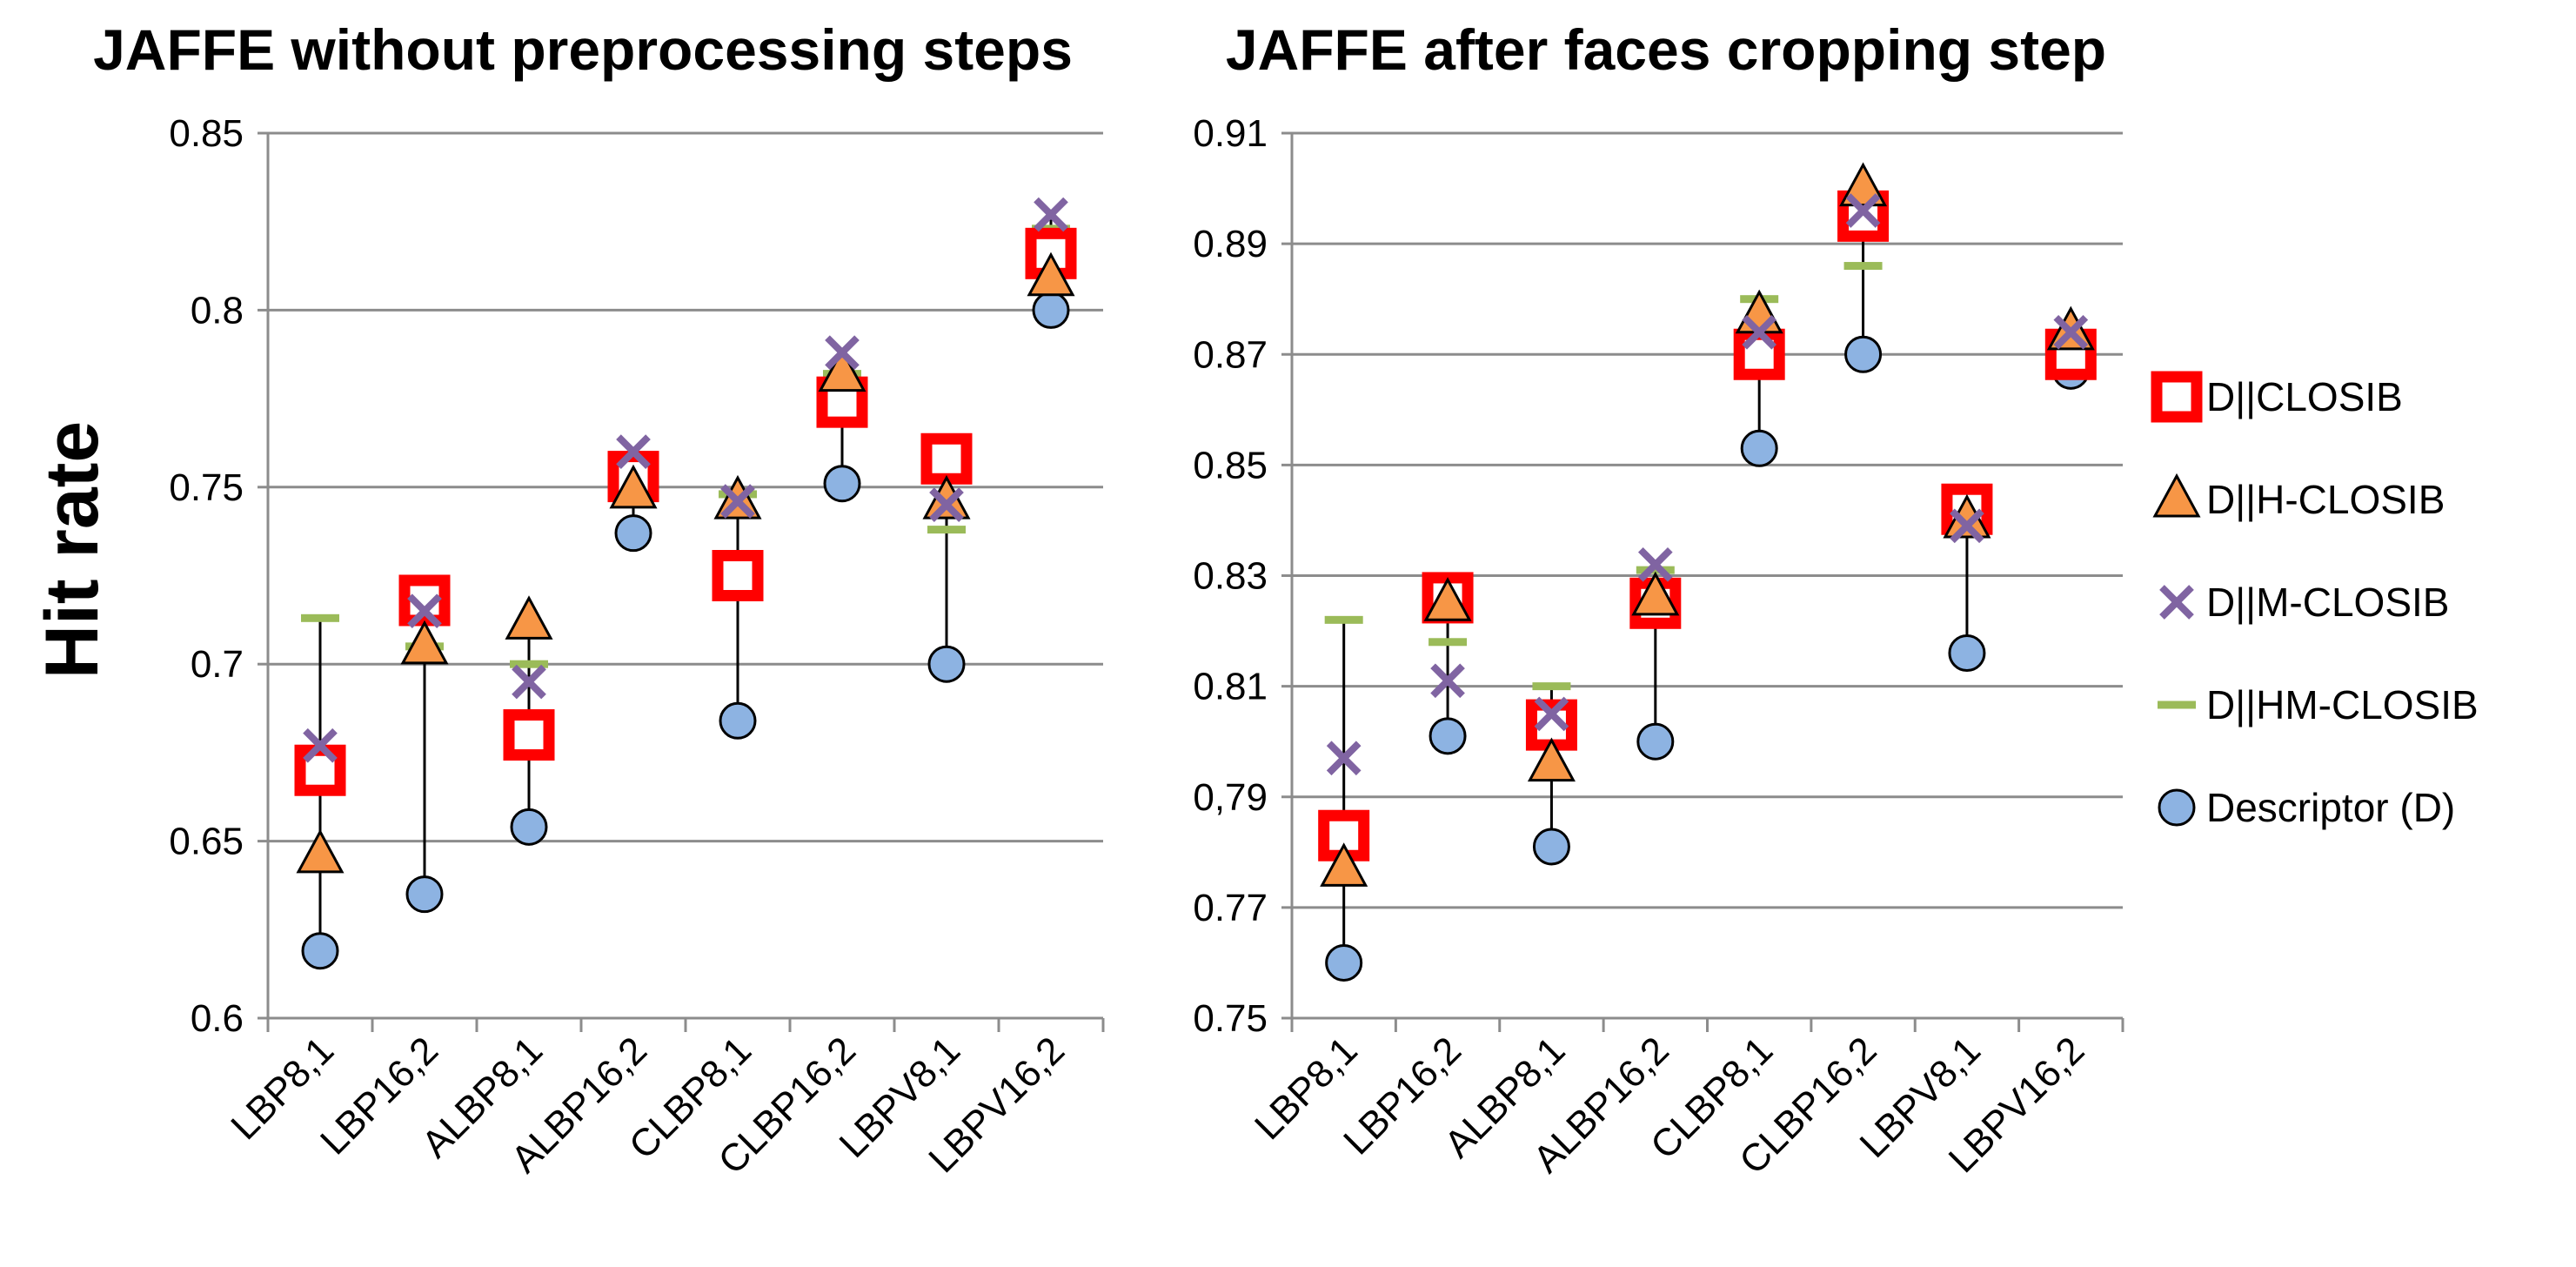 The image size is (2576, 1267). I want to click on legend-marker-hm, so click(2177, 705).